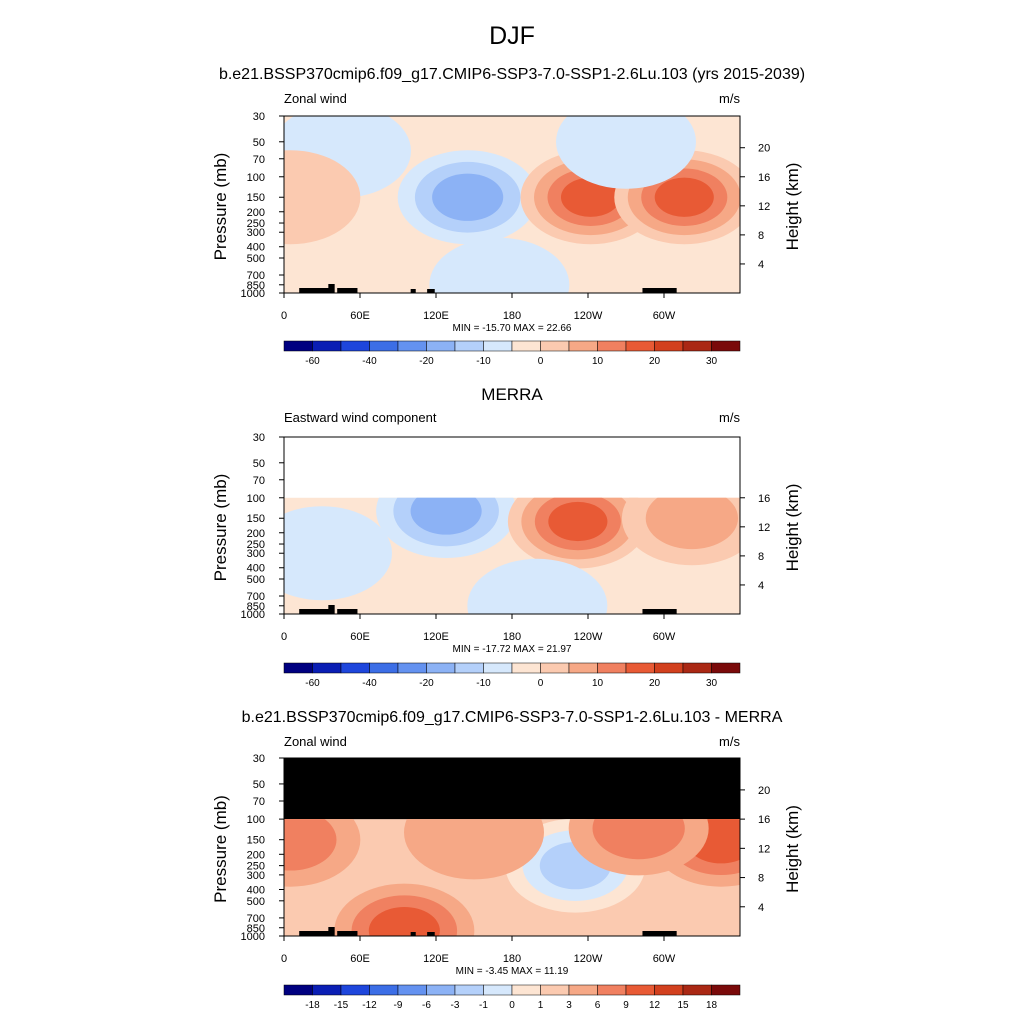 The image size is (1024, 1024). I want to click on stats-label: MIN = -3.45 MAX = 11.19, so click(512, 971).